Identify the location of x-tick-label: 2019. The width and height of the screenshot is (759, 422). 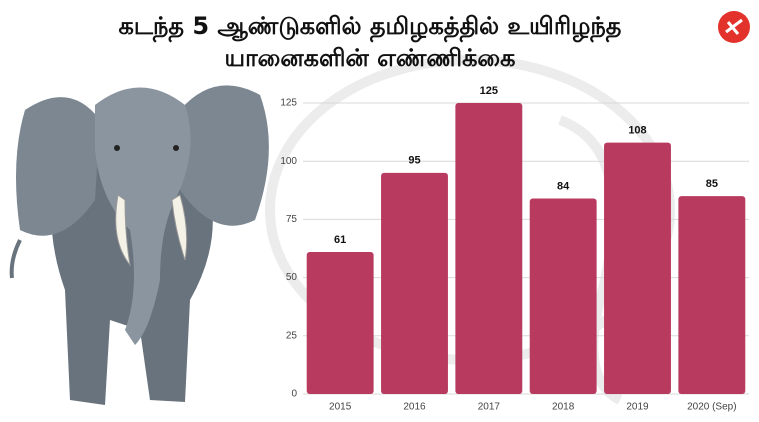
(637, 407).